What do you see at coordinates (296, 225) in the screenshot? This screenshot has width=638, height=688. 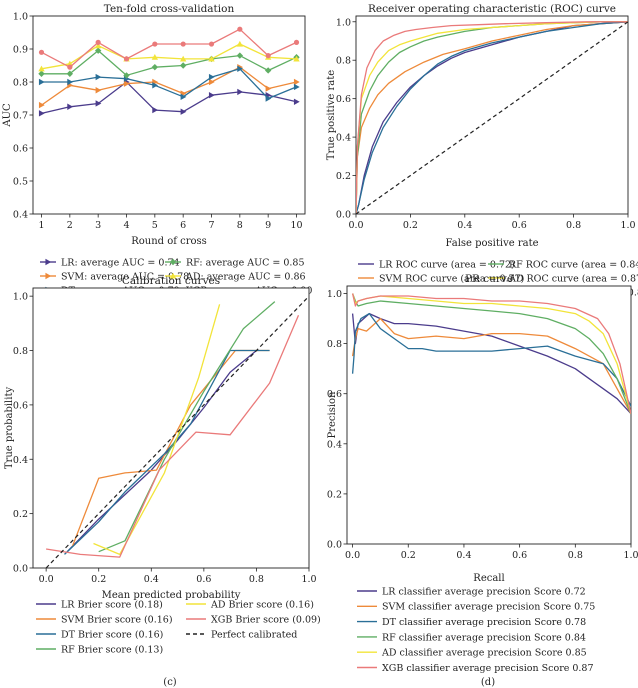 I see `x-tick-label: 10` at bounding box center [296, 225].